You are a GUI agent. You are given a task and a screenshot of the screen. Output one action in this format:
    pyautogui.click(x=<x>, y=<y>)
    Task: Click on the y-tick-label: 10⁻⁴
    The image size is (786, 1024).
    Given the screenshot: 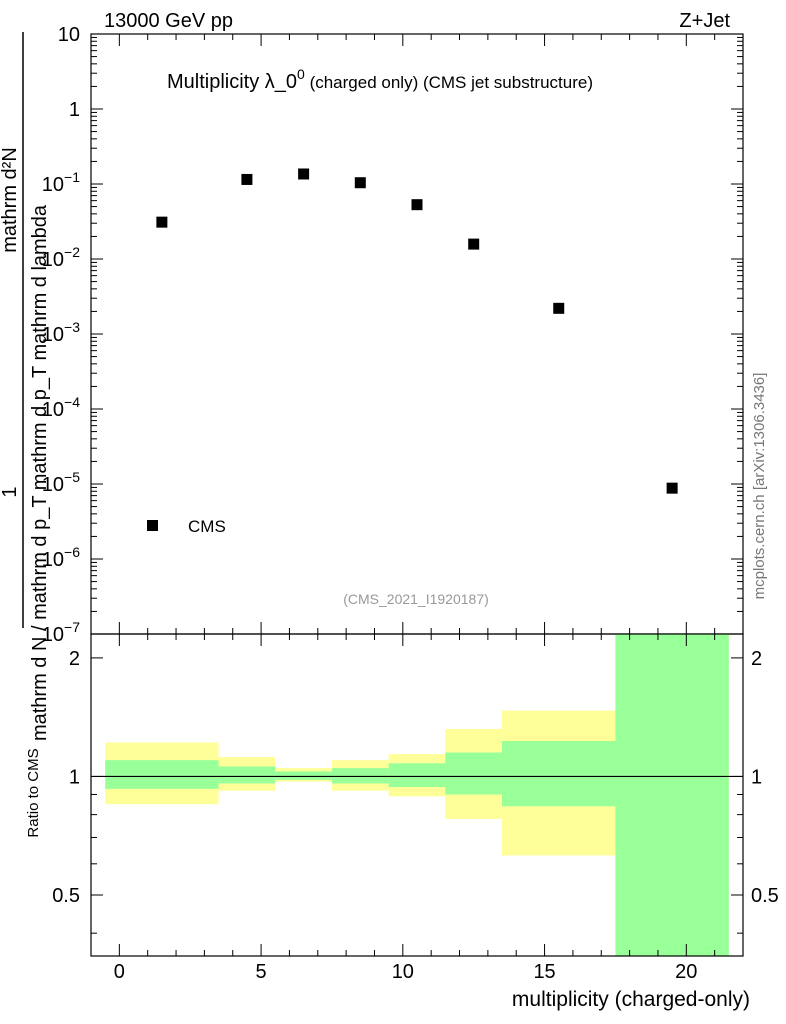 What is the action you would take?
    pyautogui.click(x=61, y=407)
    